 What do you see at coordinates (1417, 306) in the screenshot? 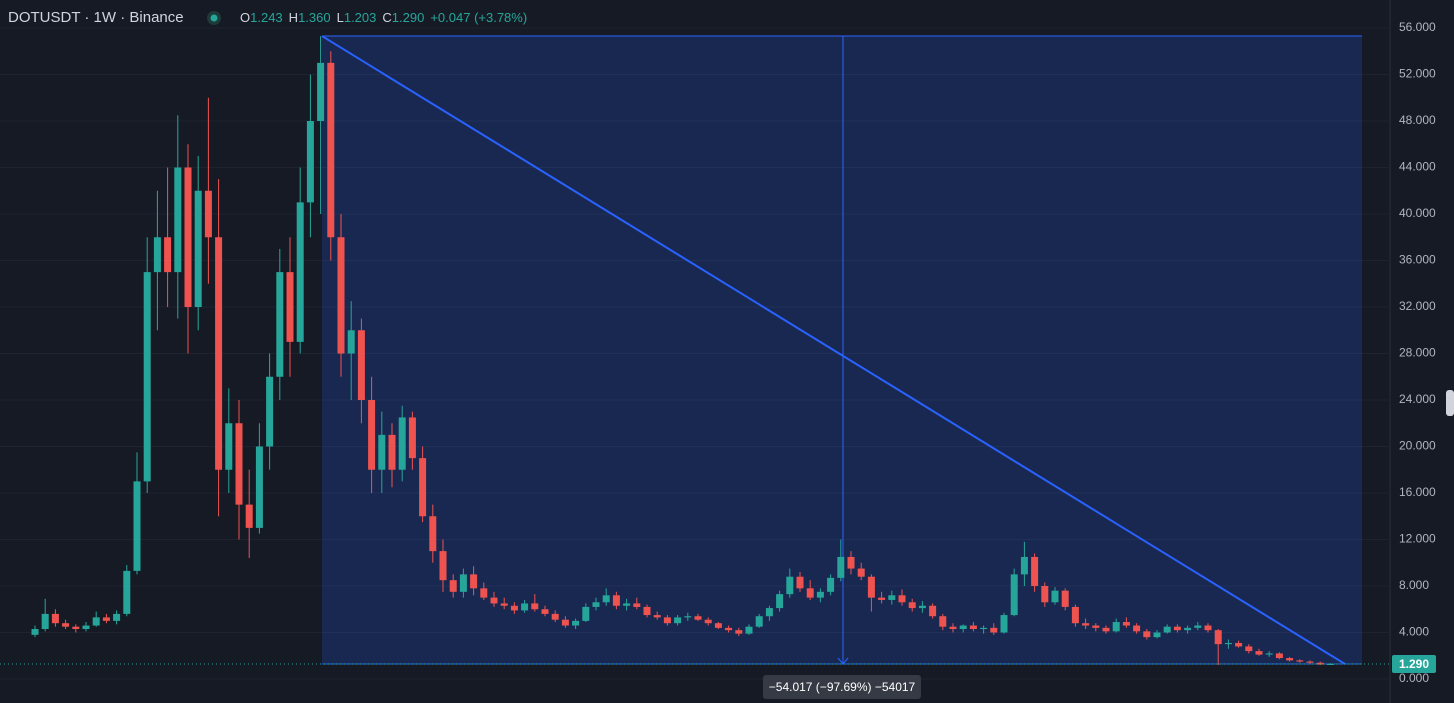
I see `y-tick-label: 32.000` at bounding box center [1417, 306].